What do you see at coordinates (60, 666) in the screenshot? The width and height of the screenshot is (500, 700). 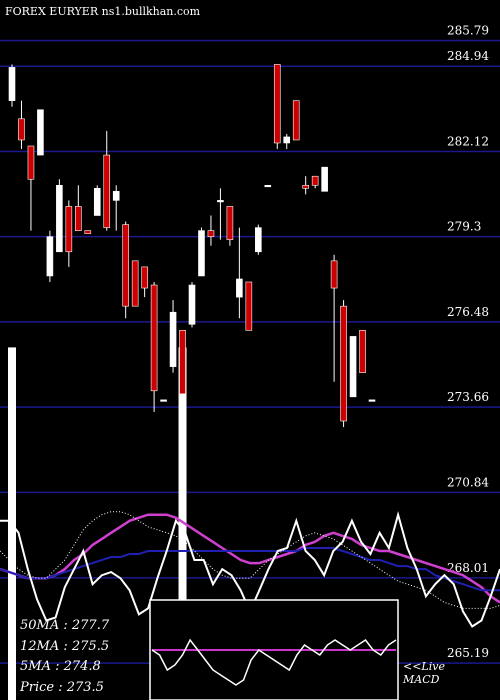 I see `legend-ma5: 5MA : 274.8` at bounding box center [60, 666].